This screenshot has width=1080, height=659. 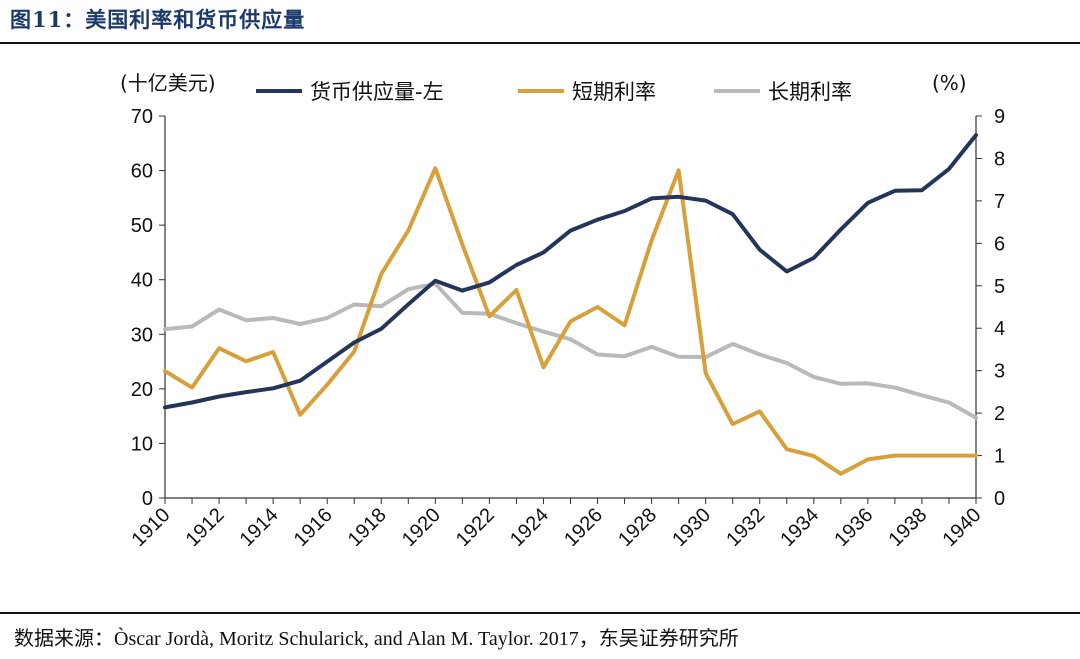 I want to click on right-tick-label: 6, so click(x=999, y=244).